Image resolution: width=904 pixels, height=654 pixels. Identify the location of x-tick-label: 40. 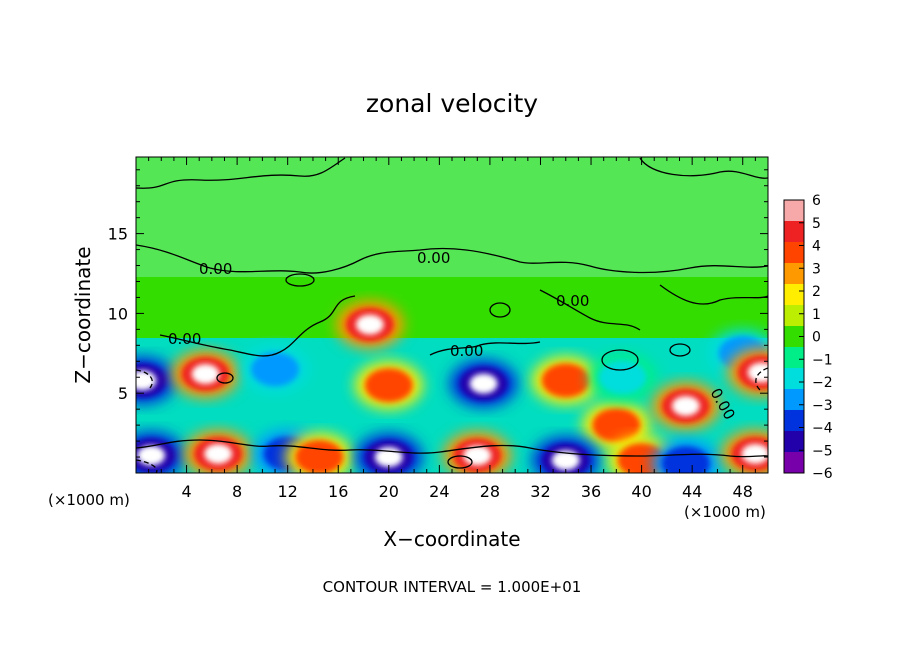
(641, 491).